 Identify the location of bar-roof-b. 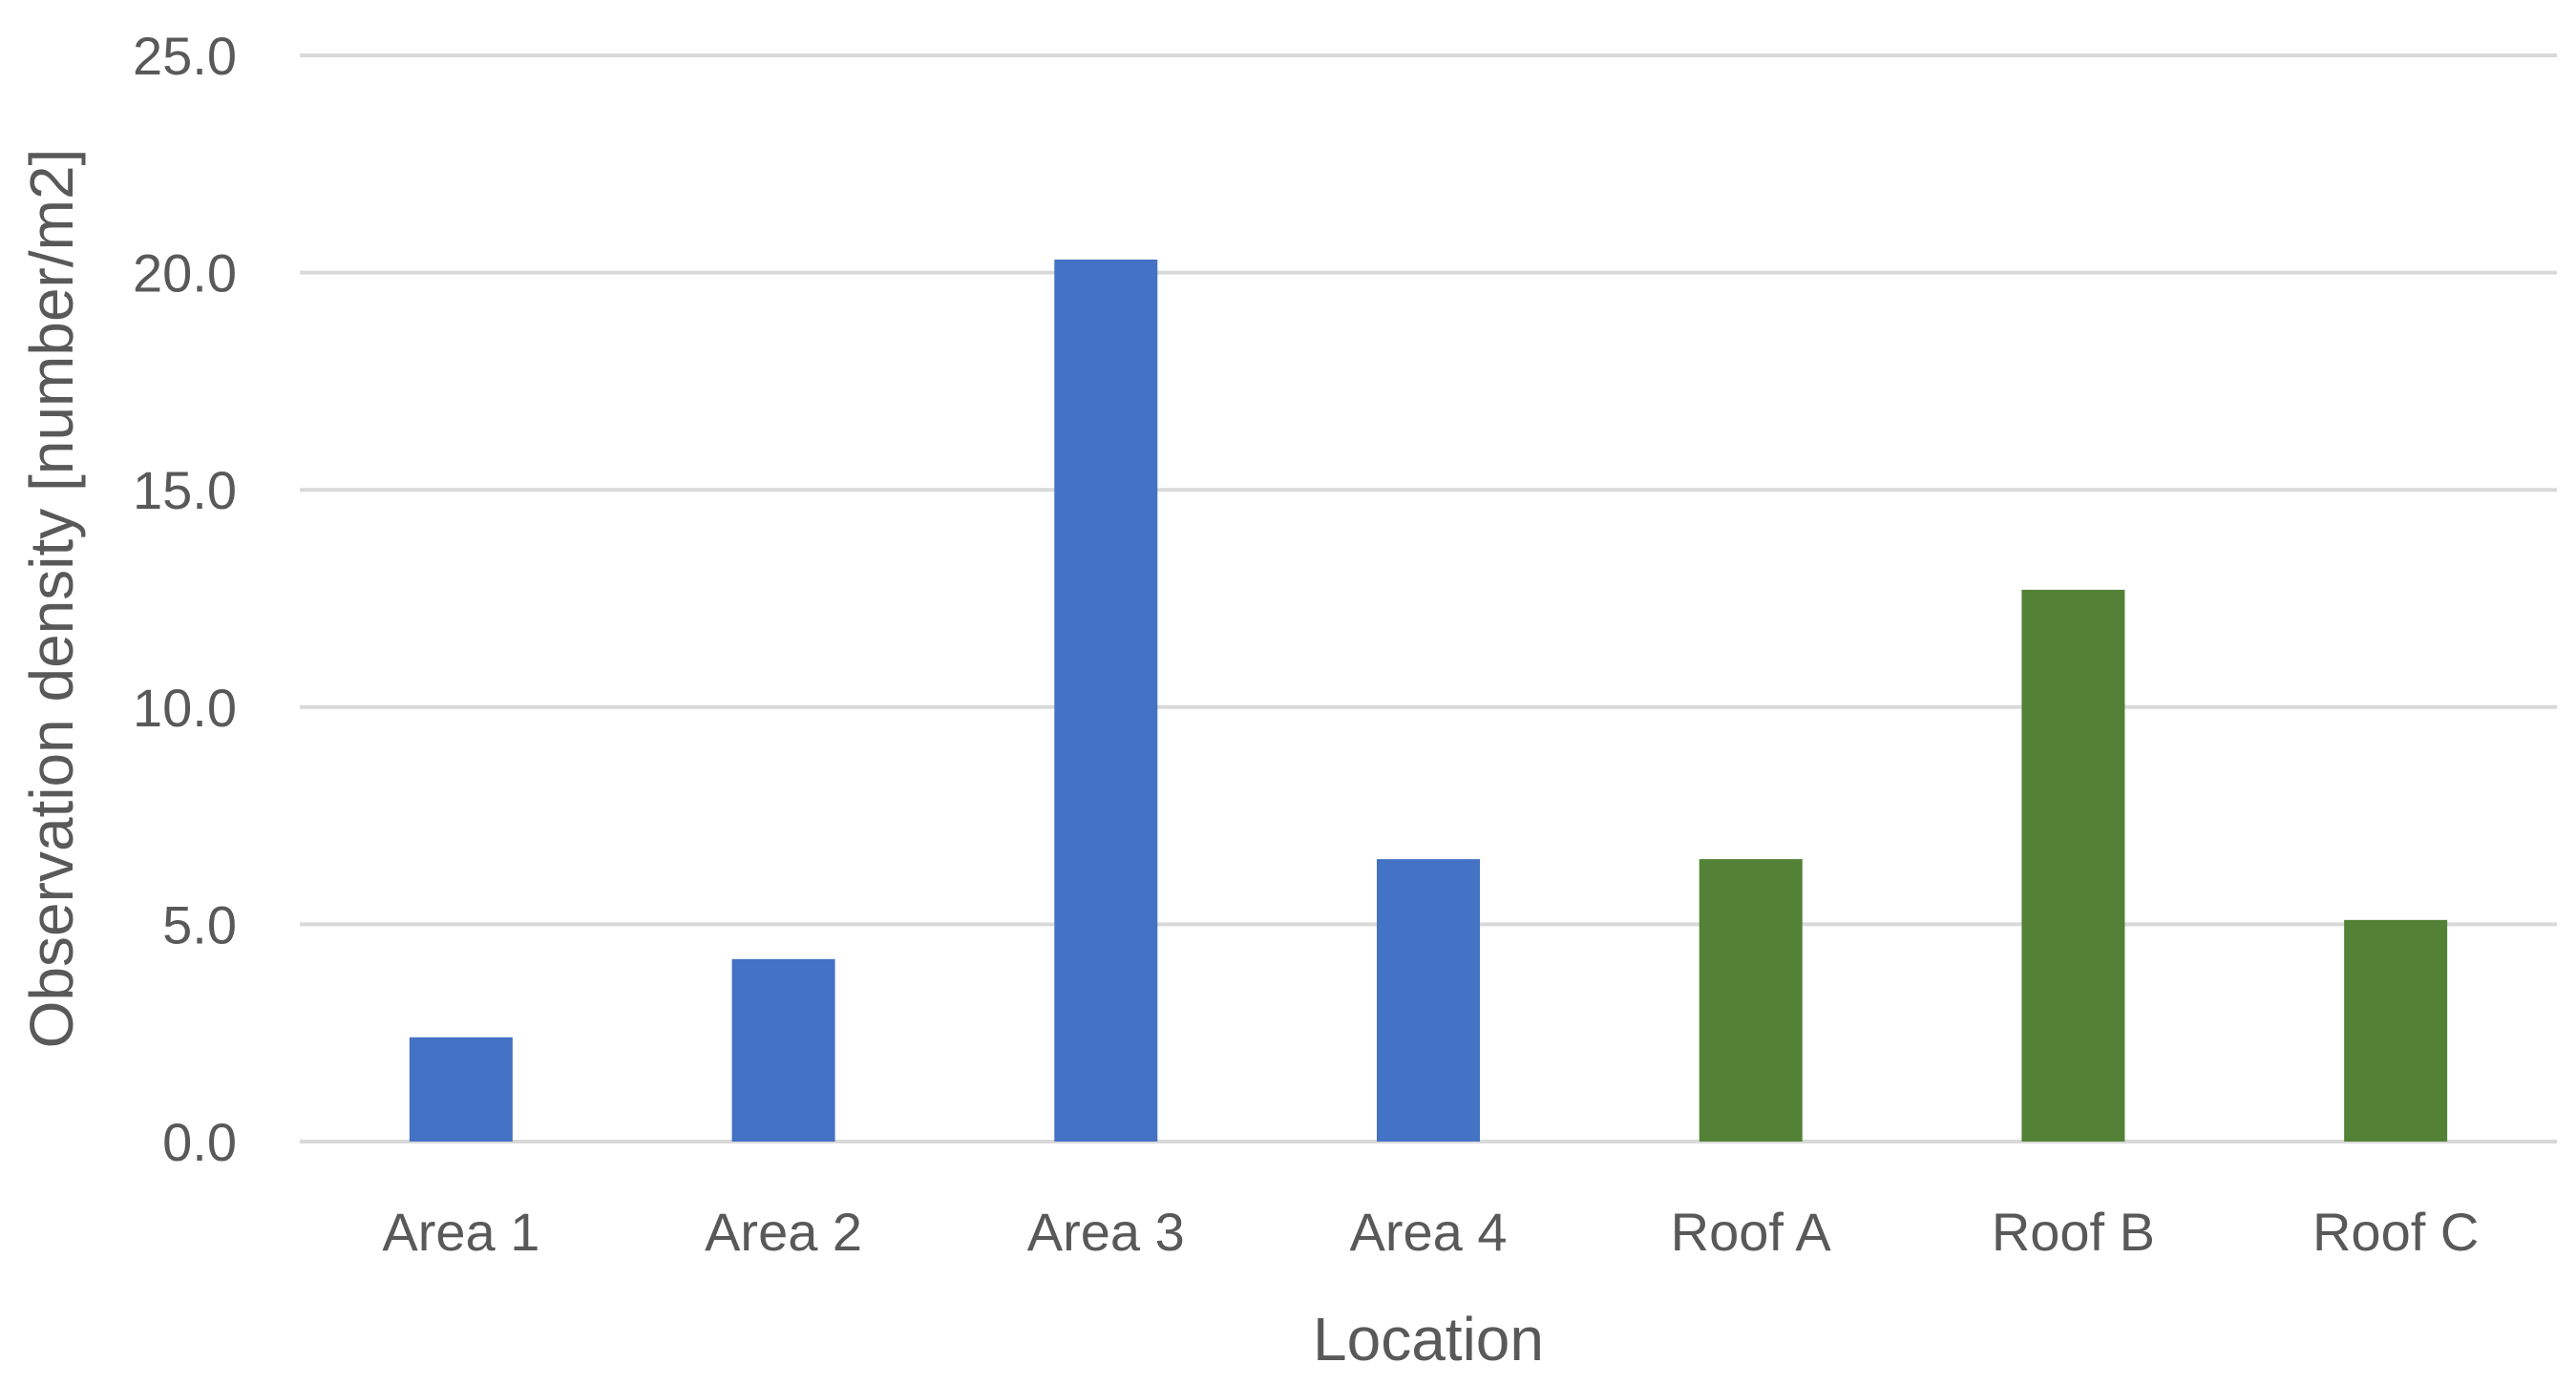
(2073, 865).